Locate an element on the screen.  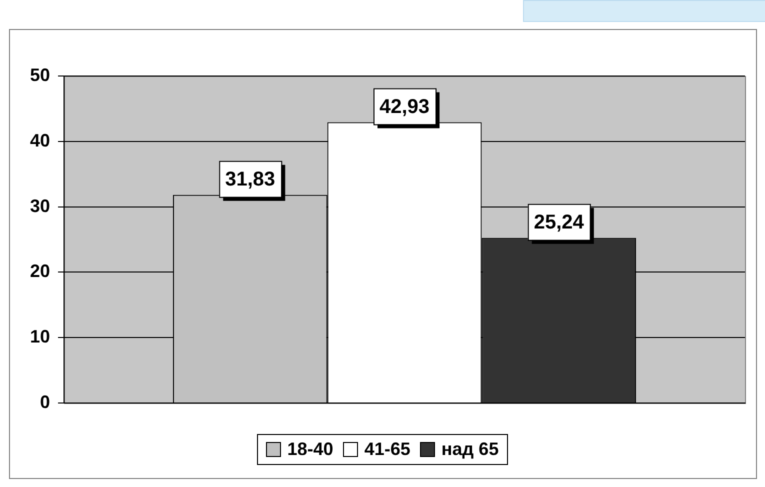
y-tick-label: 40 is located at coordinates (40, 140).